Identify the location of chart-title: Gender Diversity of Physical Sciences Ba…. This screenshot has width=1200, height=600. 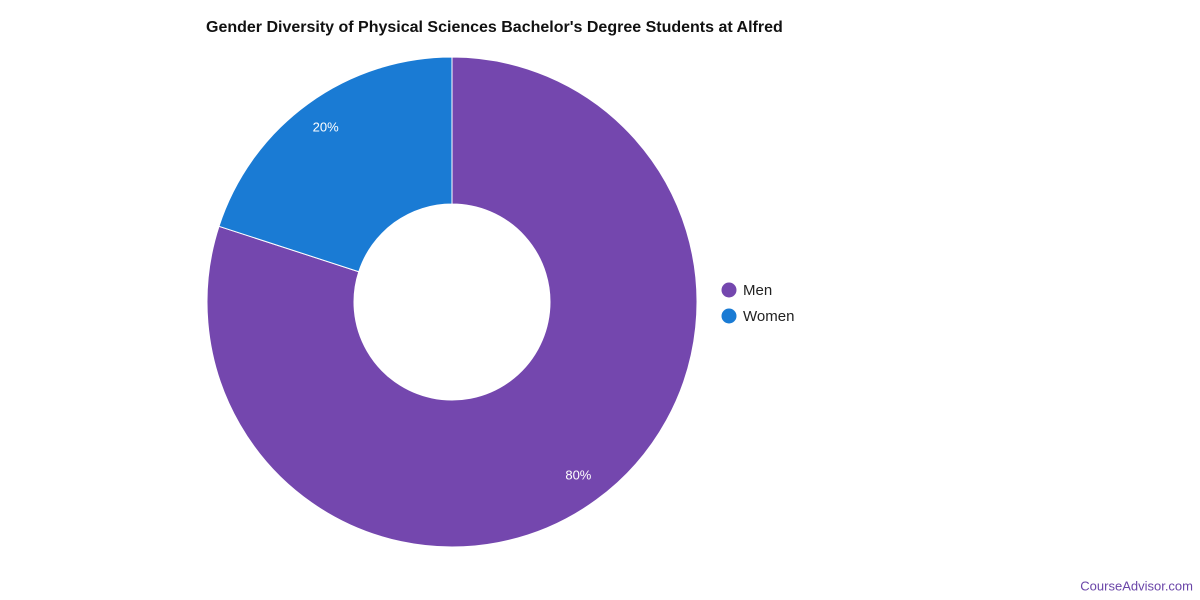
(494, 27).